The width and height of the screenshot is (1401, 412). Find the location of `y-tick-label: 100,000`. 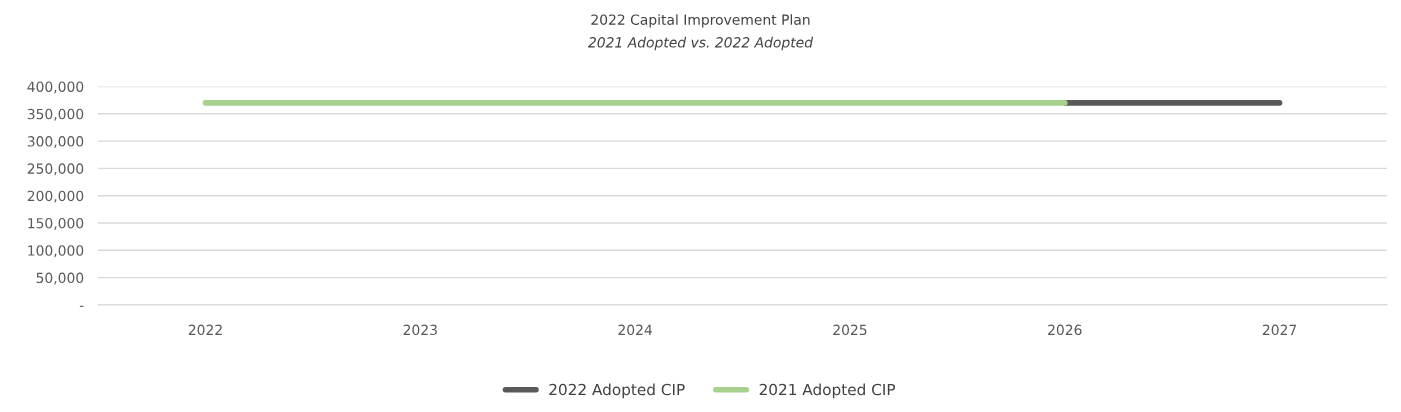

y-tick-label: 100,000 is located at coordinates (56, 251).